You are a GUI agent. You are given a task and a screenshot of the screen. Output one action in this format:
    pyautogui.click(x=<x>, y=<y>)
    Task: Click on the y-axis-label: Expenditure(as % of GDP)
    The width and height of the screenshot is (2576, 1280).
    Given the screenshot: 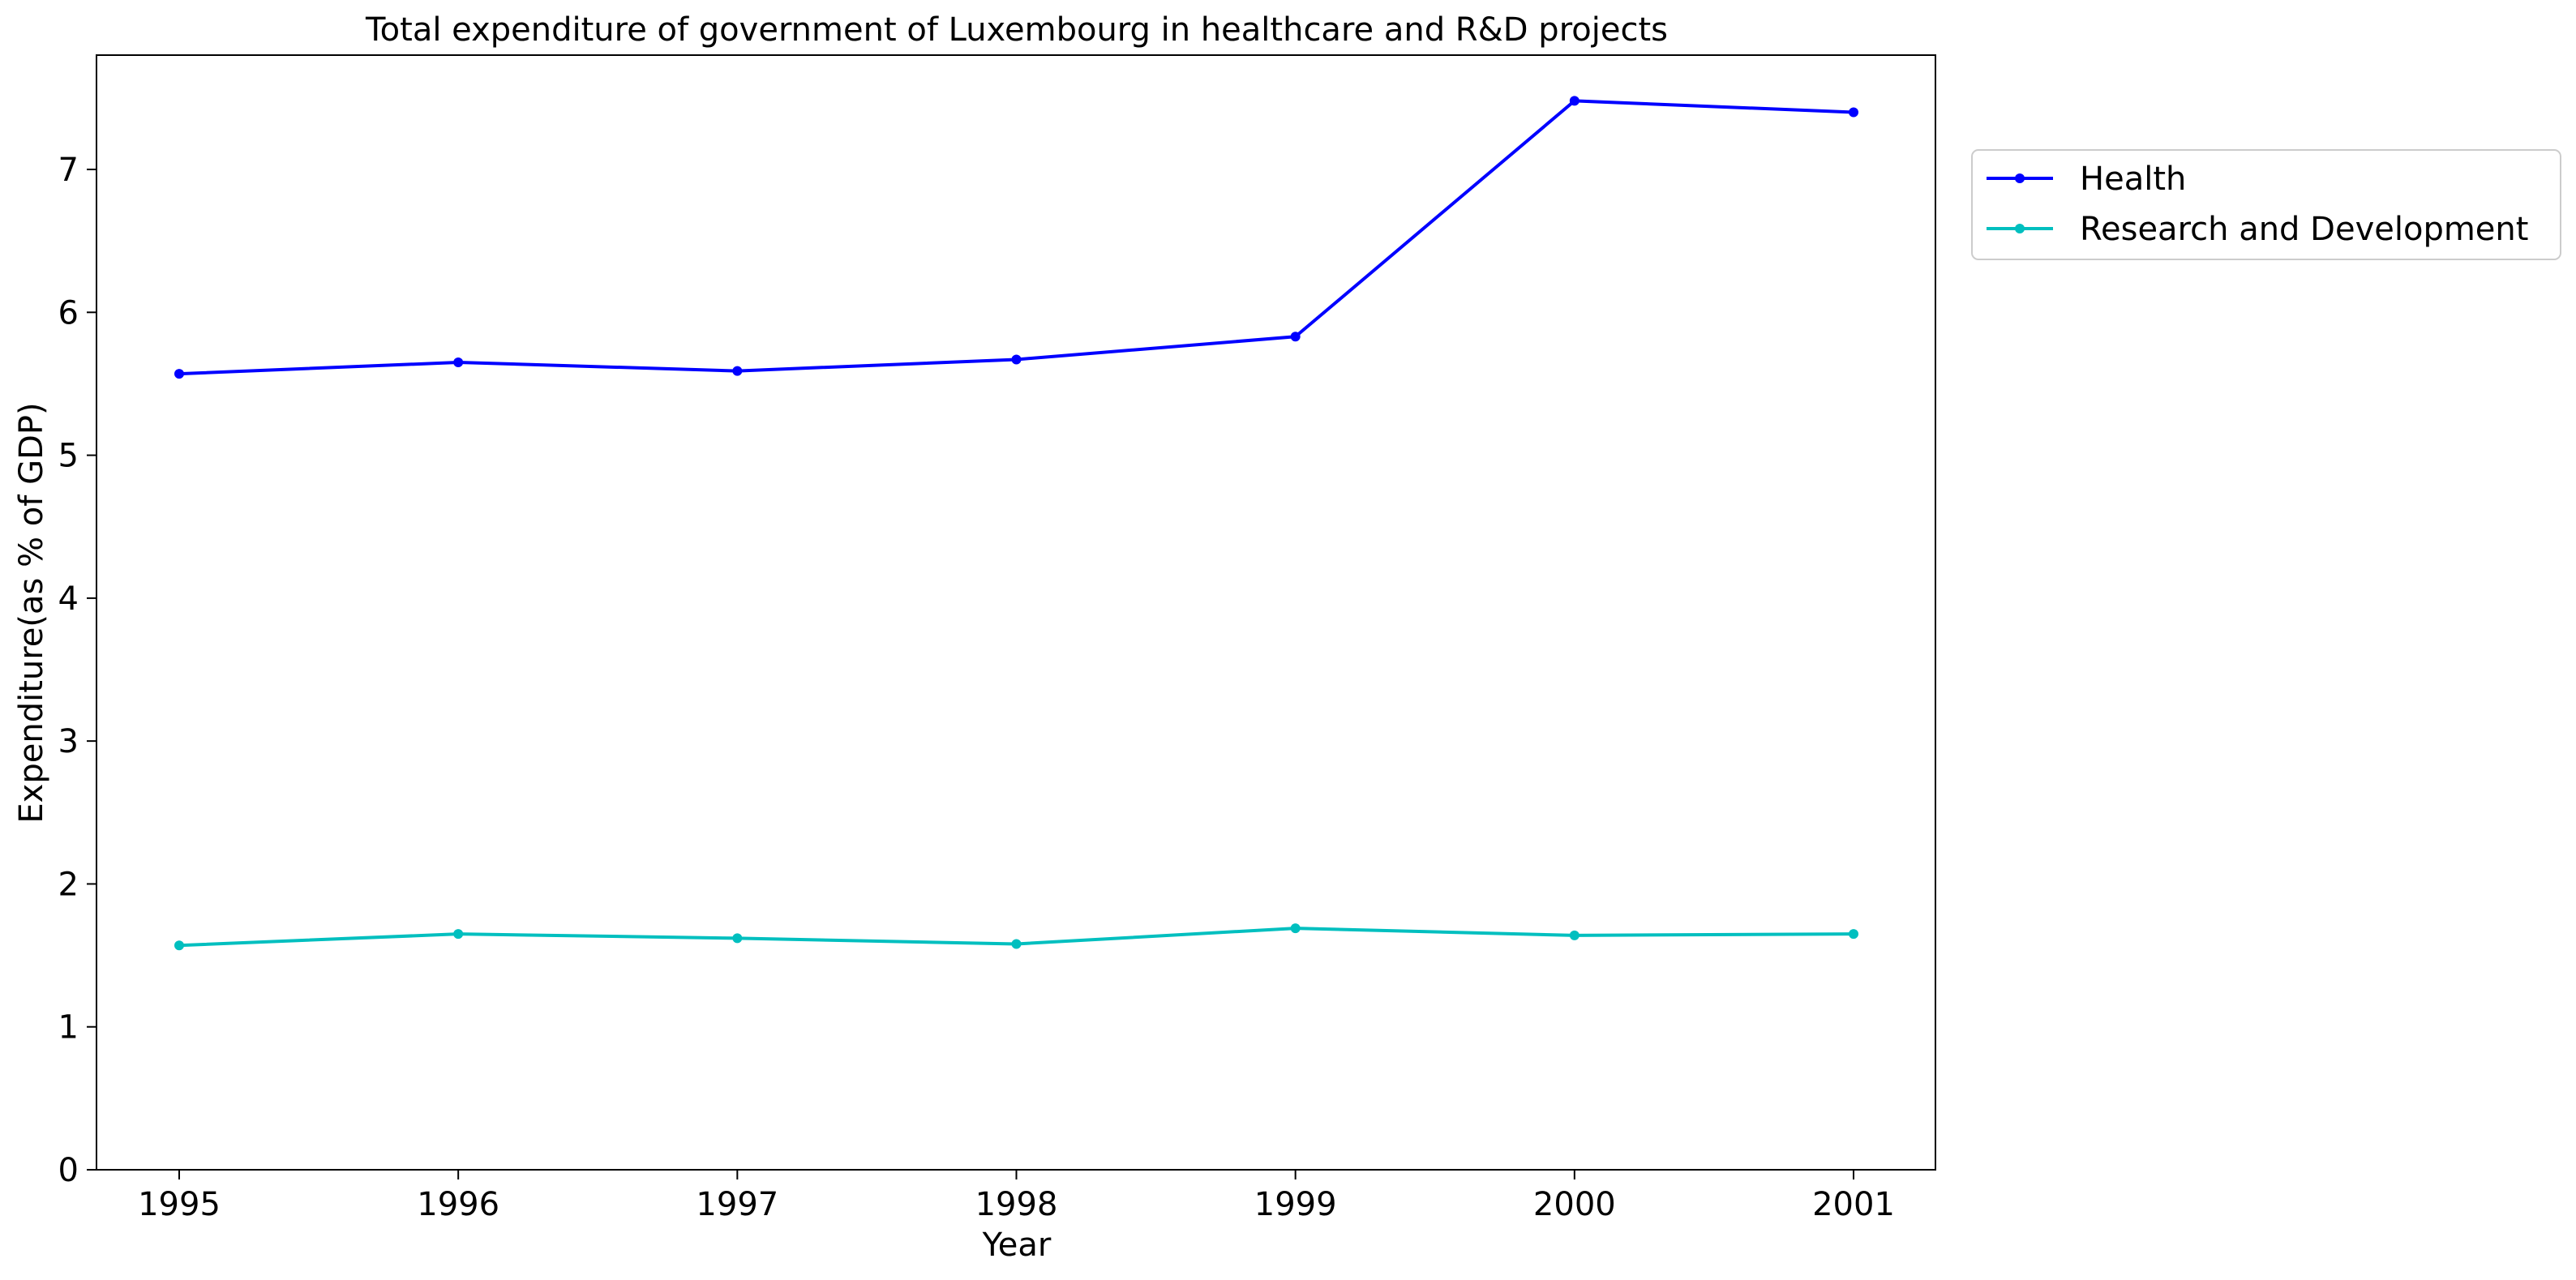 What is the action you would take?
    pyautogui.click(x=31, y=612)
    